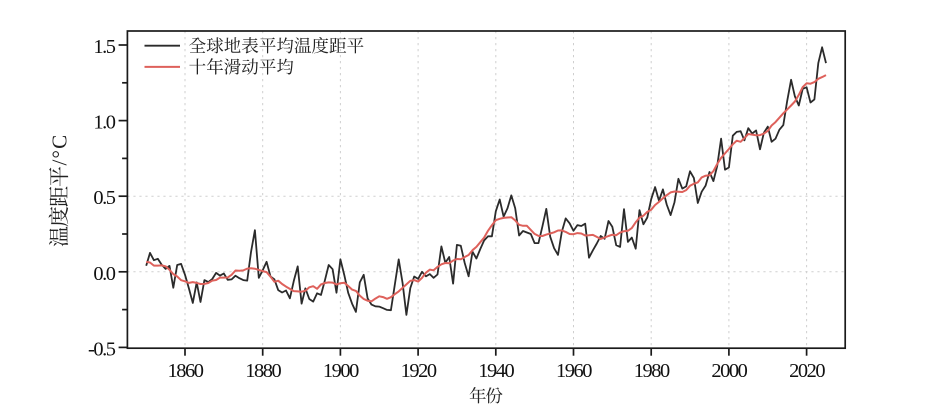  Describe the element at coordinates (341, 371) in the screenshot. I see `svg-text: 1900` at that location.